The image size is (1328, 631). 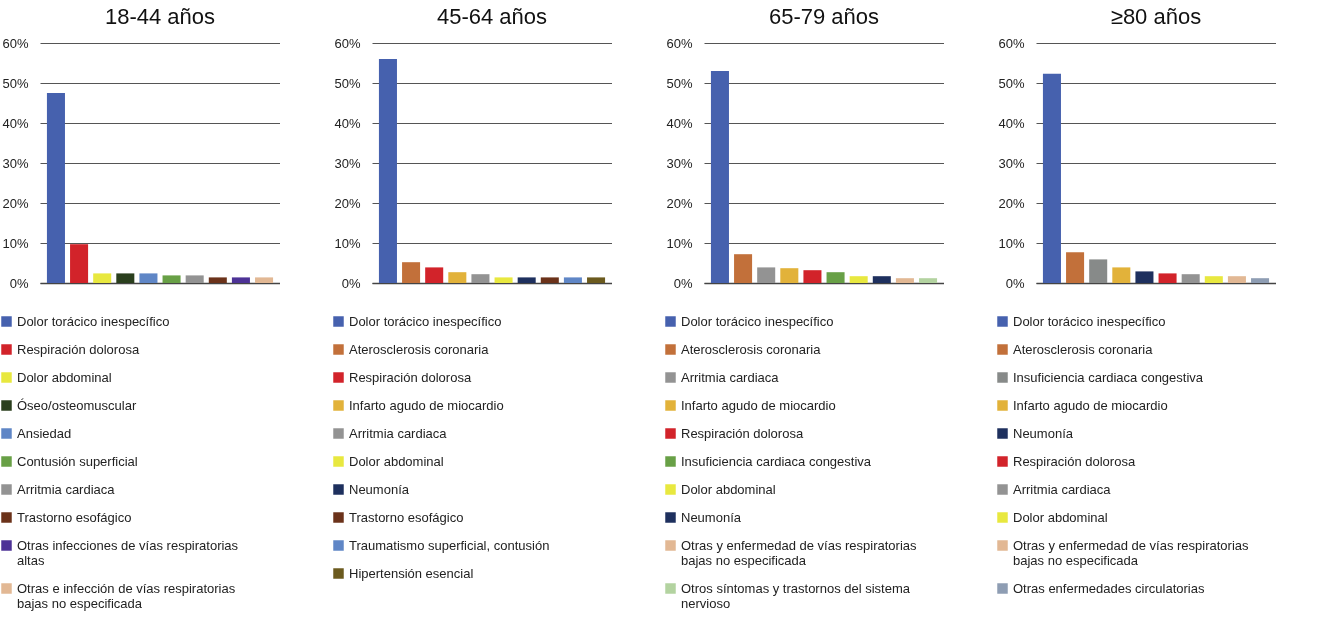 What do you see at coordinates (128, 552) in the screenshot?
I see `legend-label: Otras infecciones de vías respiratorias altas` at bounding box center [128, 552].